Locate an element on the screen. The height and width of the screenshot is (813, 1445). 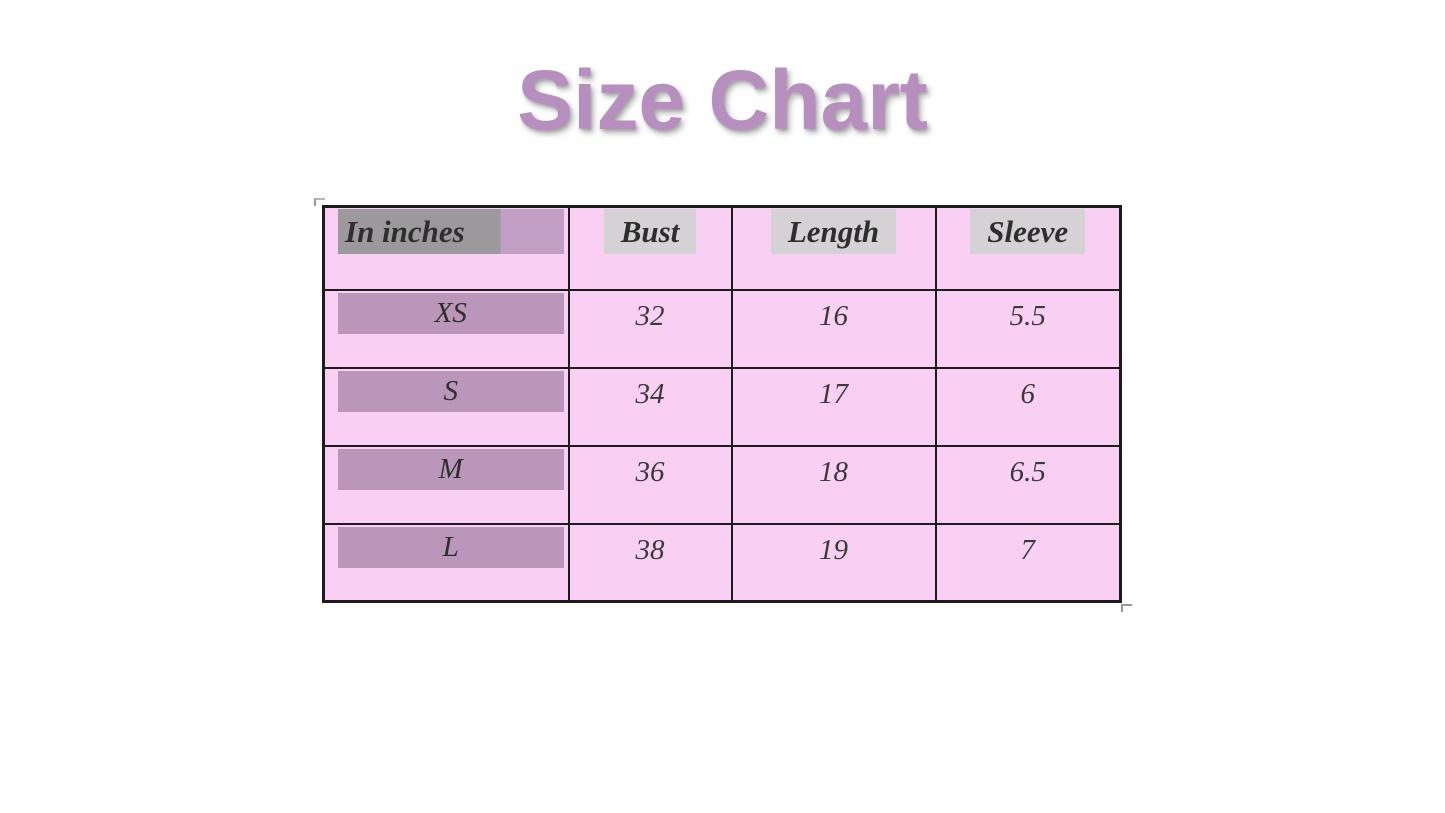
table-row-xs: XS 32 16 5.5 is located at coordinates (722, 328).